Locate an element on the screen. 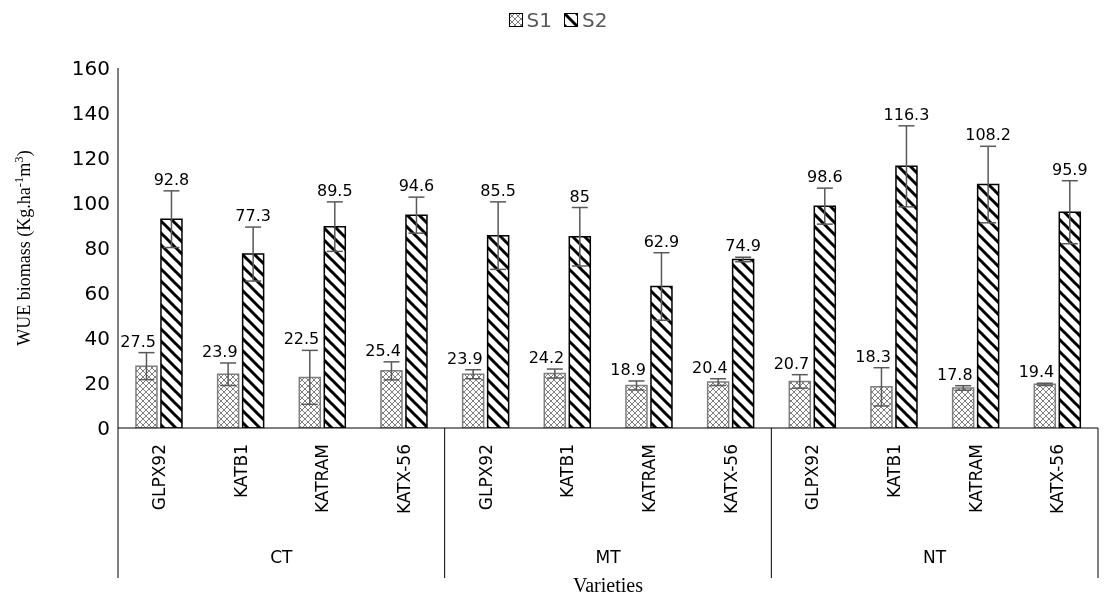  data-label: 89.5 is located at coordinates (334, 190).